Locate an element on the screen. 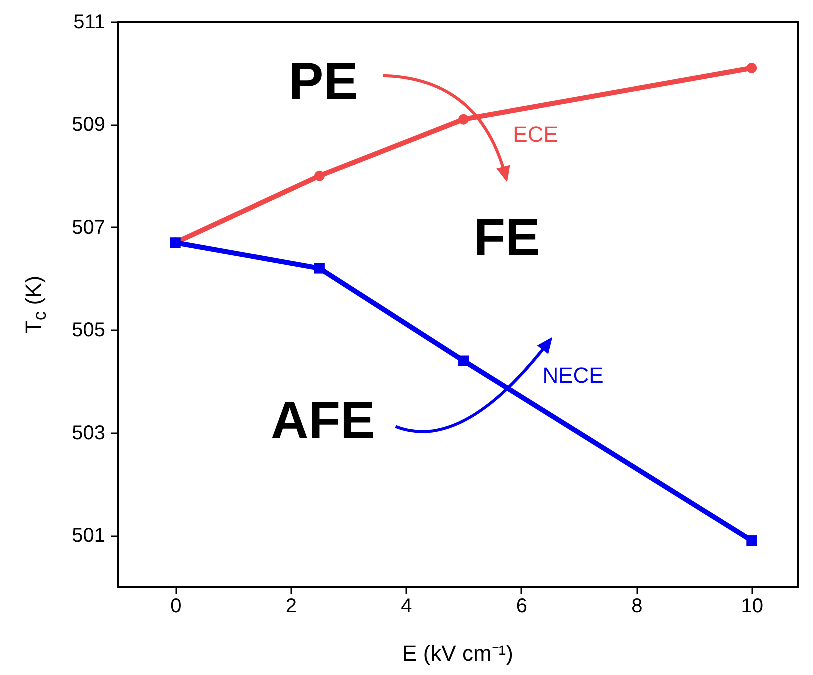  x-axis-title: E (kV cm⁻¹) is located at coordinates (458, 653).